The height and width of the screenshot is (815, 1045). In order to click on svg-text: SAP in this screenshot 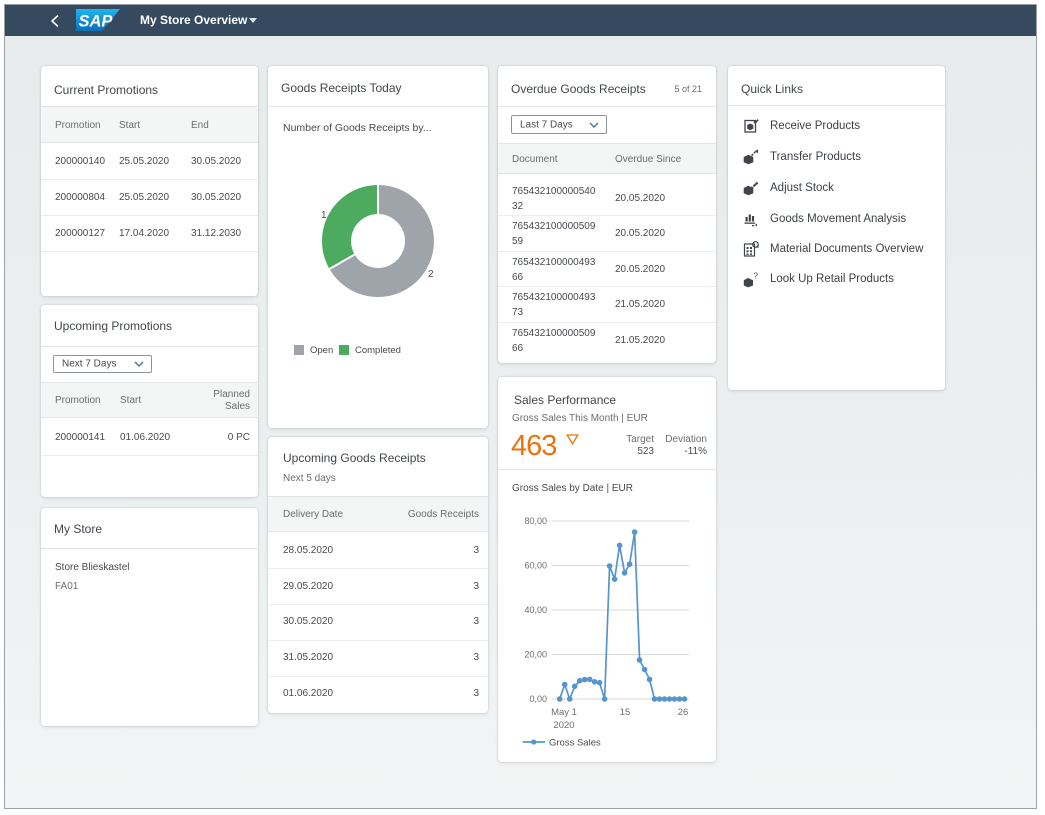, I will do `click(96, 22)`.